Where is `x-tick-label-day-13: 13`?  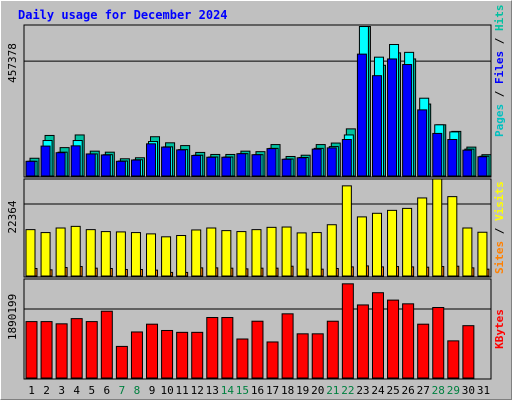 x-tick-label-day-13: 13 is located at coordinates (212, 390).